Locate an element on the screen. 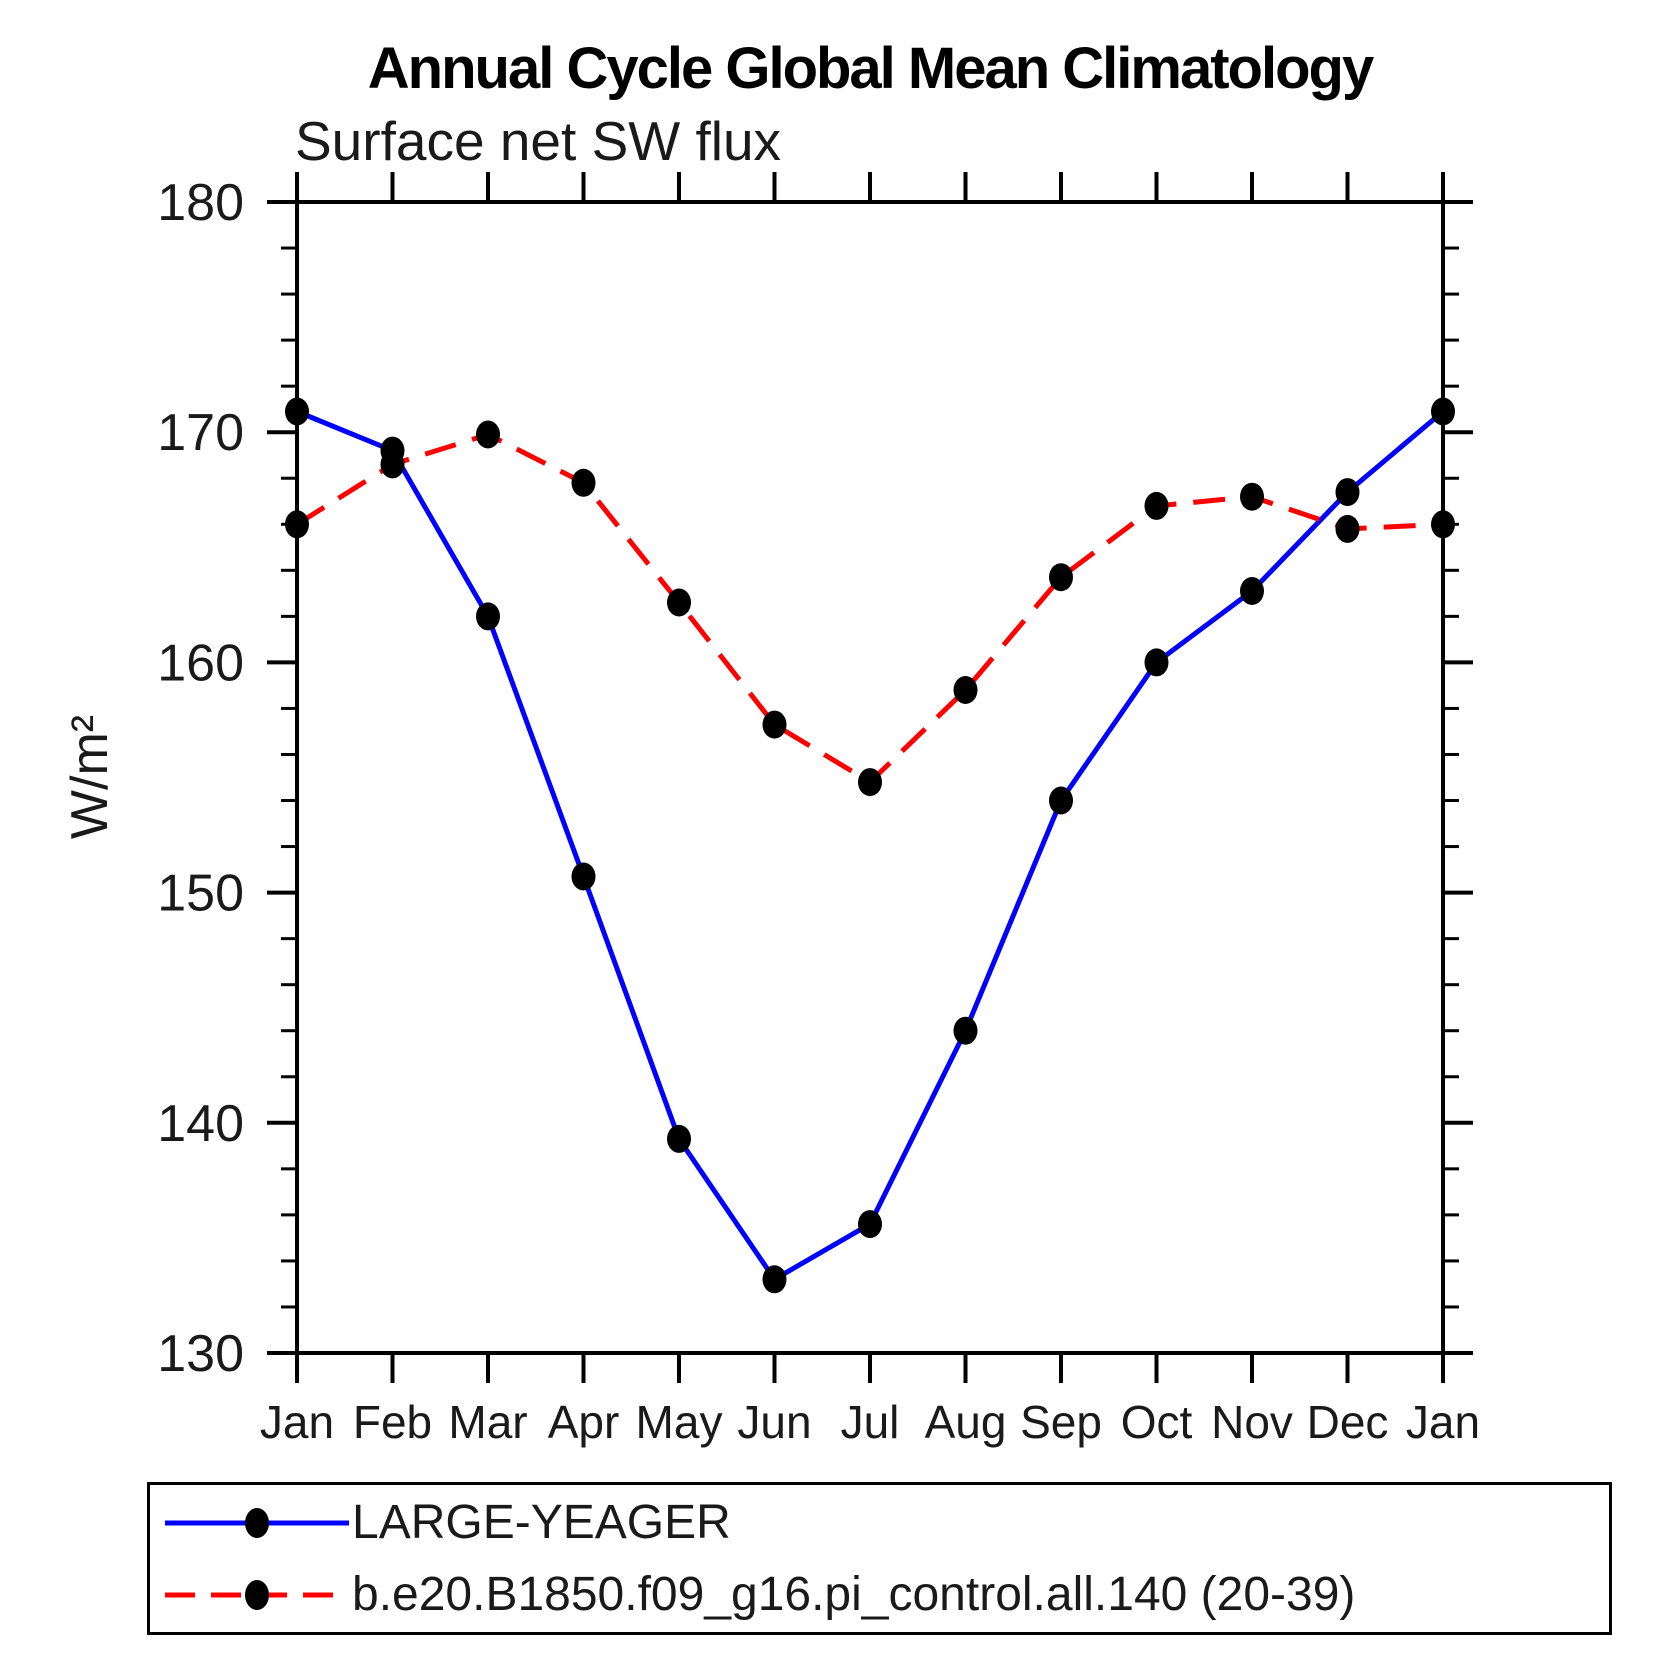  y-tick-label: 150 is located at coordinates (200, 894).